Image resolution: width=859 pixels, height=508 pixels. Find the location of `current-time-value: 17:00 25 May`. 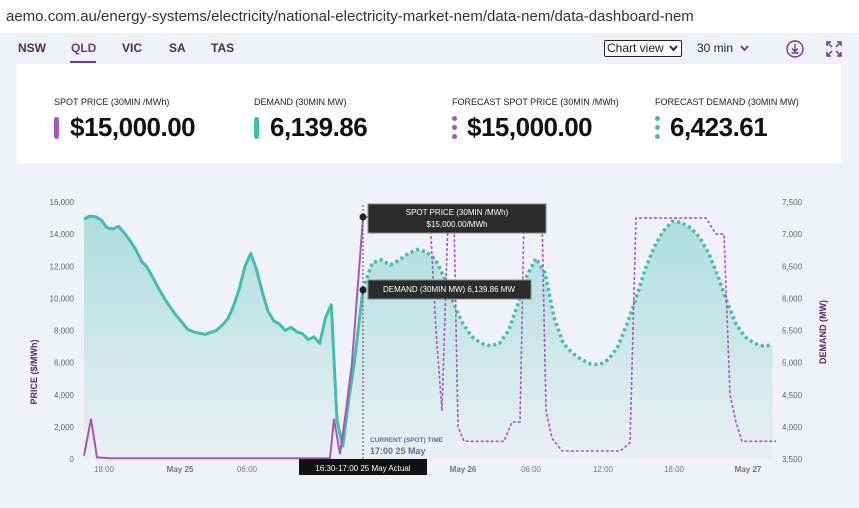

current-time-value: 17:00 25 May is located at coordinates (398, 451).